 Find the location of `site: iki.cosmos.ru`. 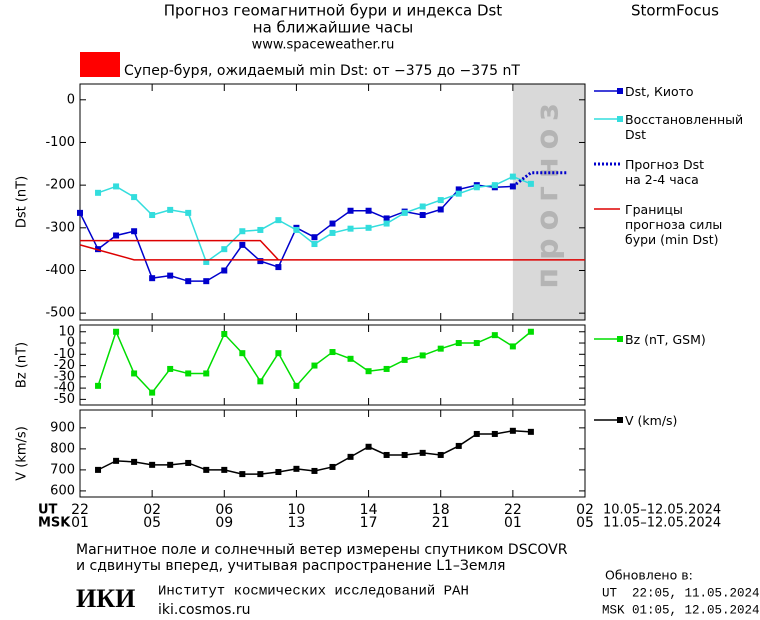

site: iki.cosmos.ru is located at coordinates (204, 610).